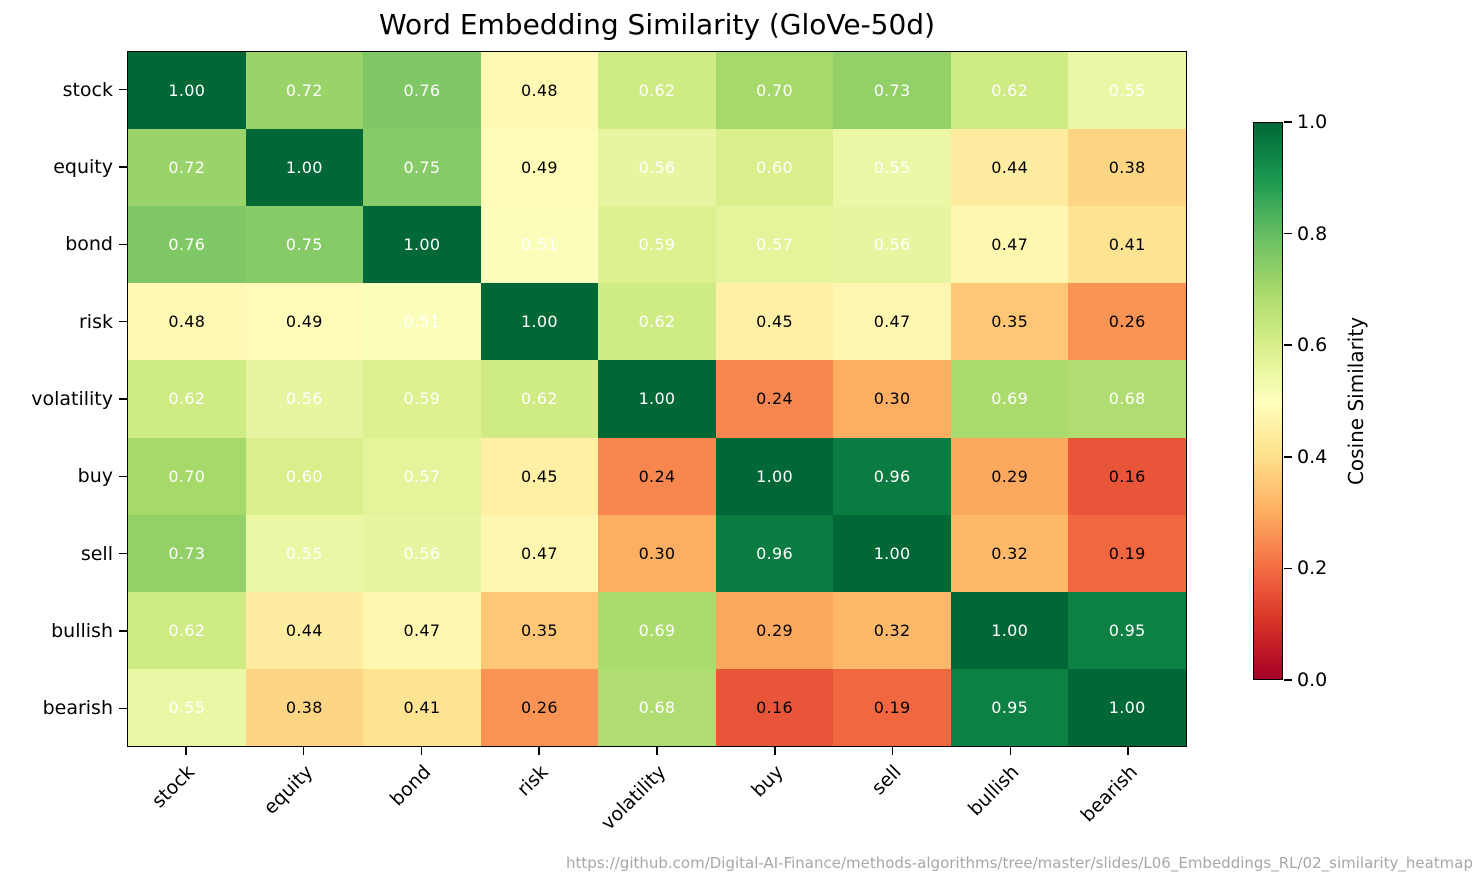 The width and height of the screenshot is (1484, 889). Describe the element at coordinates (1127, 630) in the screenshot. I see `heatmap-cell: 0.95` at that location.